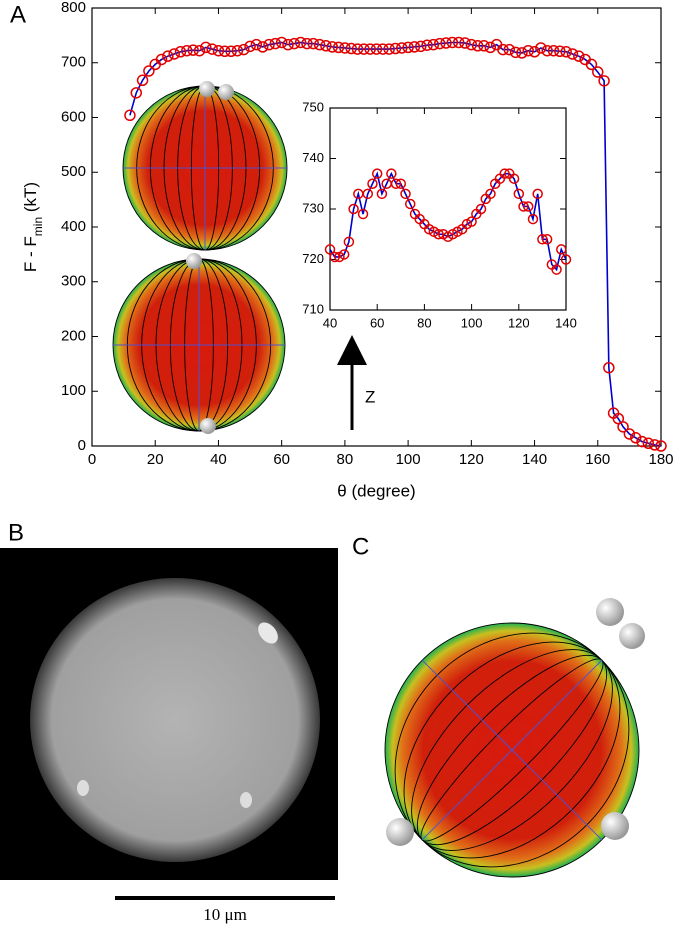 Image resolution: width=677 pixels, height=936 pixels. Describe the element at coordinates (73, 171) in the screenshot. I see `y-tick-label: 500` at that location.